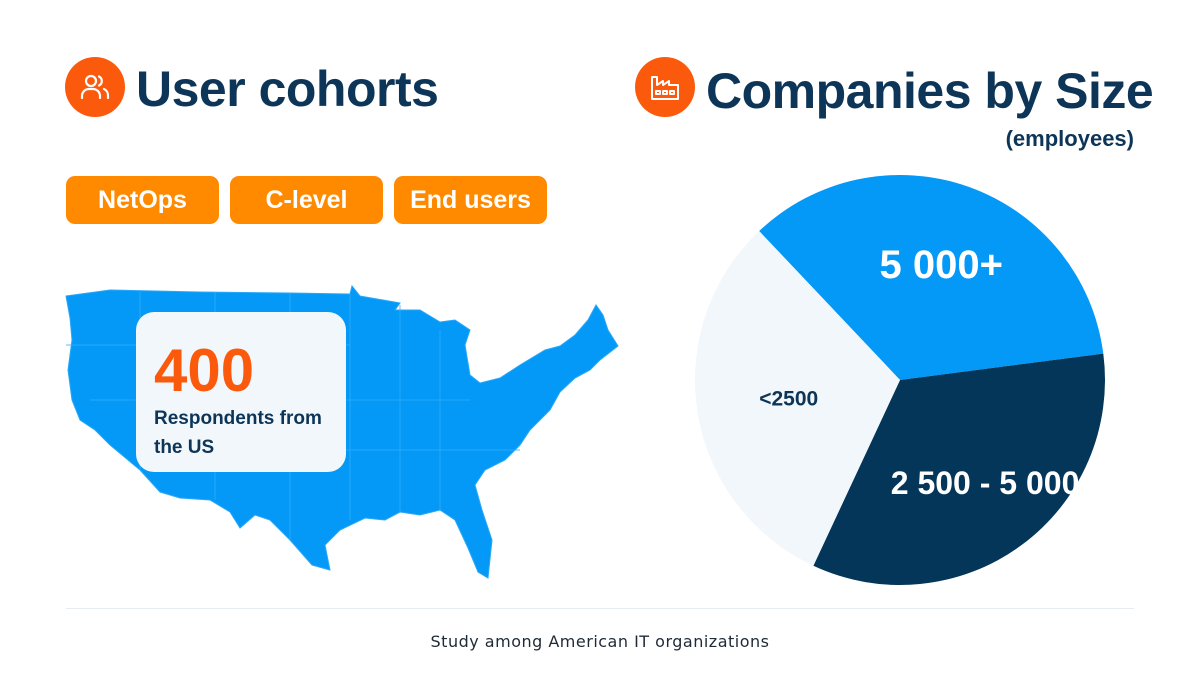 The height and width of the screenshot is (675, 1200). Describe the element at coordinates (142, 200) in the screenshot. I see `chip-netops: NetOps` at that location.